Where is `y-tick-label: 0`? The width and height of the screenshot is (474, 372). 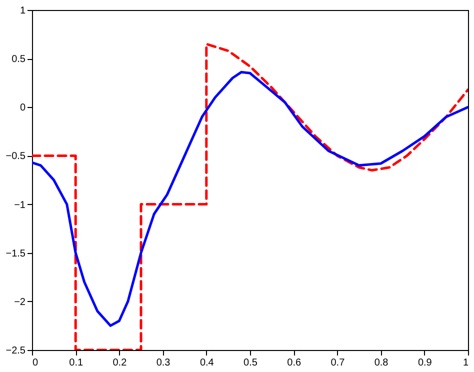 y-tick-label: 0 is located at coordinates (23, 108).